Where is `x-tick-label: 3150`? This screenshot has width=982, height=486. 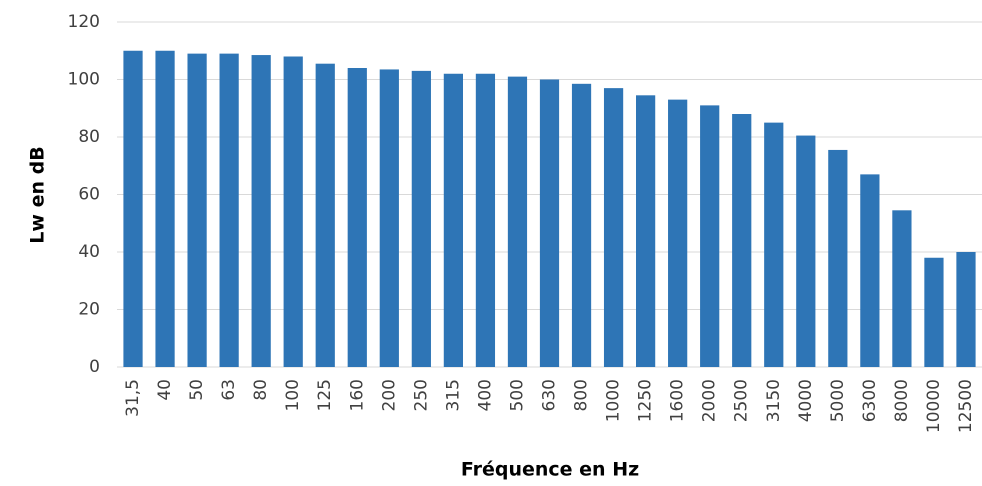 x-tick-label: 3150 is located at coordinates (774, 400).